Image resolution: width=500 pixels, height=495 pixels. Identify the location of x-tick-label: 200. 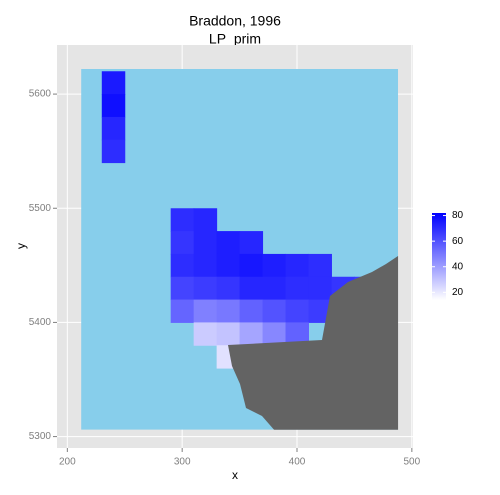
(67, 462).